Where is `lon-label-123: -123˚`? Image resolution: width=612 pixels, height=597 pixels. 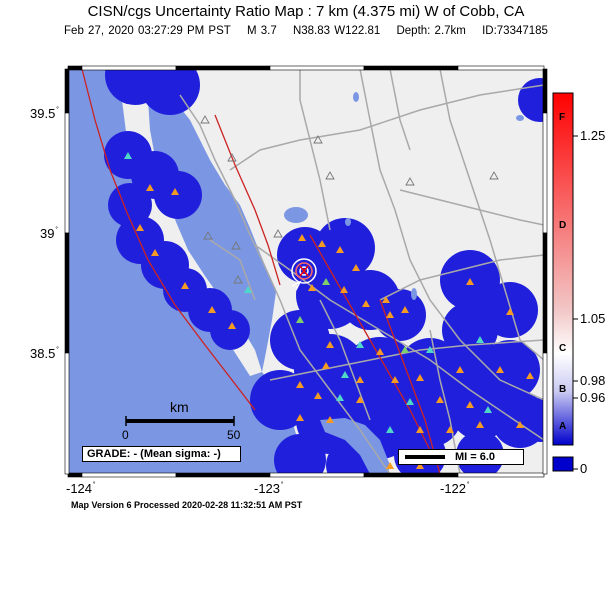
lon-label-123: -123˚ is located at coordinates (269, 488).